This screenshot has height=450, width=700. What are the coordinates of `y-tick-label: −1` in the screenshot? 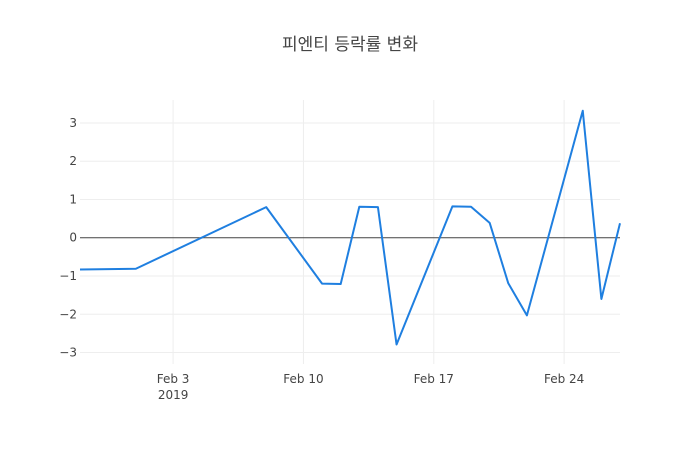 It's located at (68, 276).